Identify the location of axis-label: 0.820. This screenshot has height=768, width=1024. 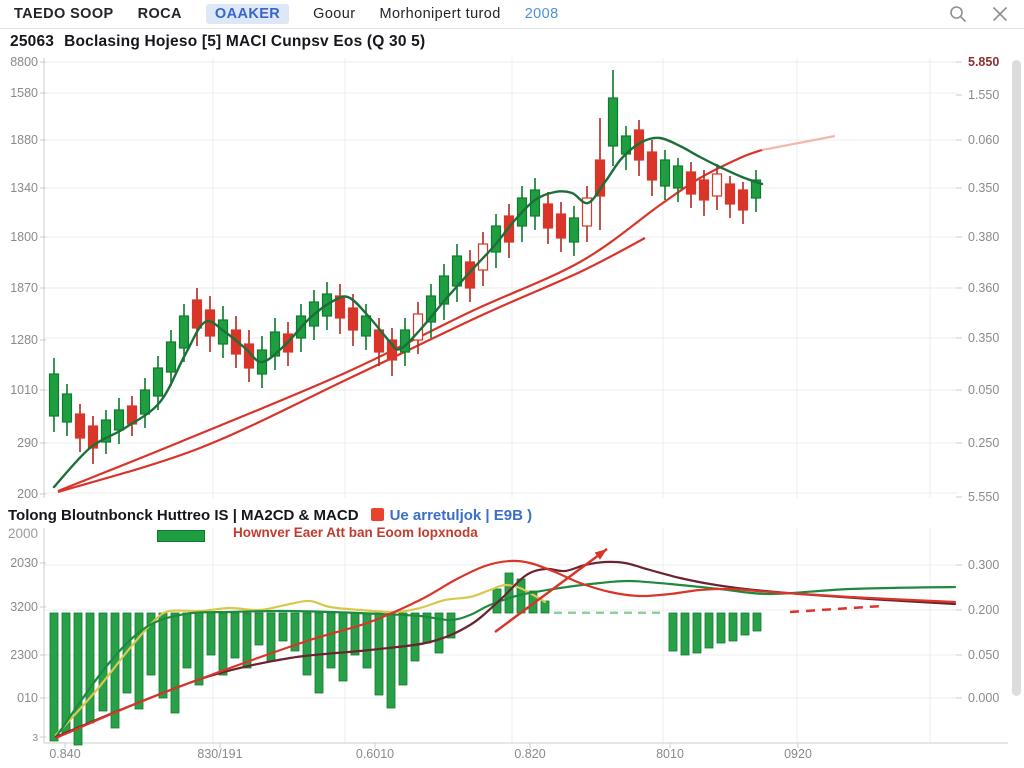
(529, 754).